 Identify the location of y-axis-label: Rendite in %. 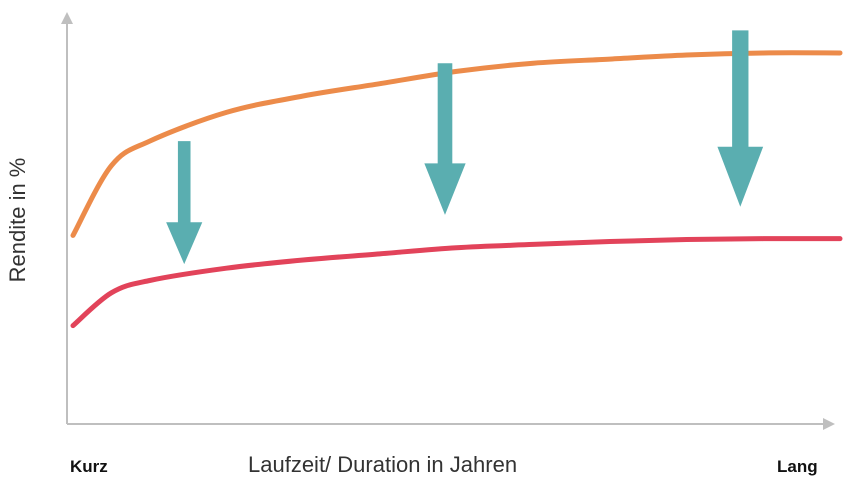
(17, 220).